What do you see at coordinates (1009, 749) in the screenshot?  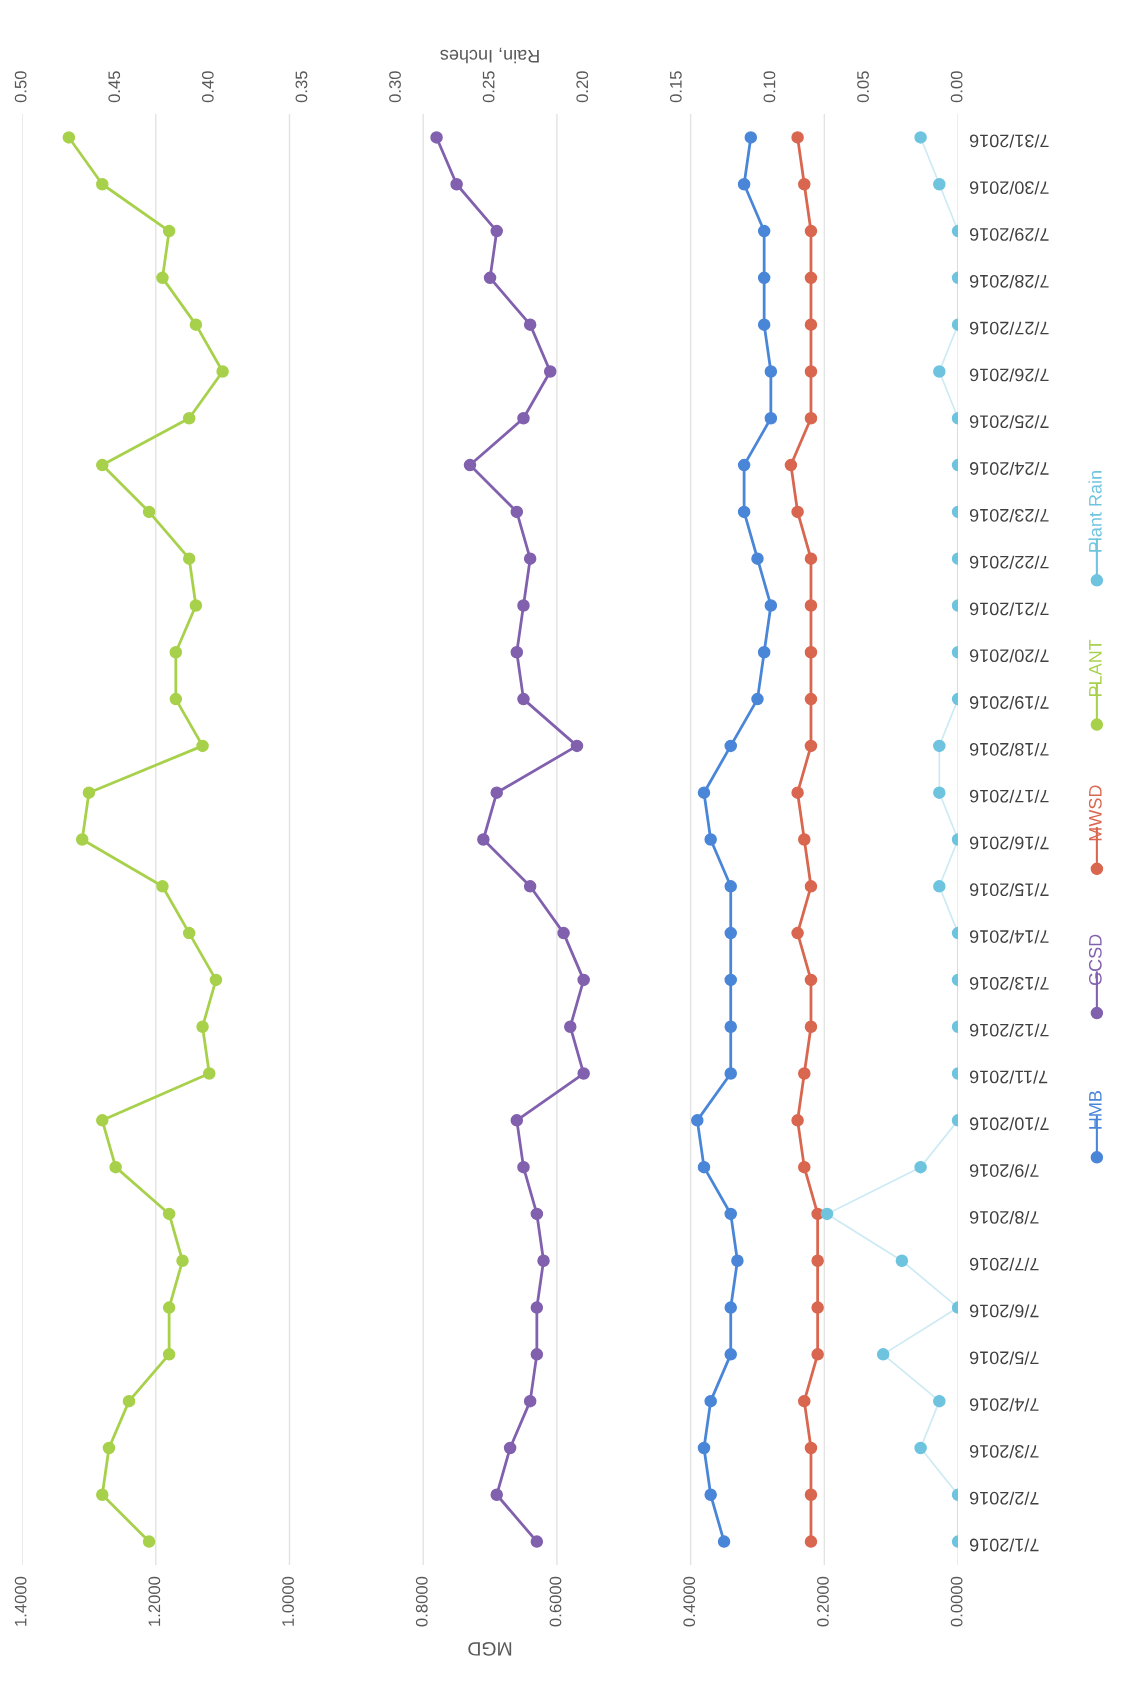 I see `y-tick-label: 7/18/2016` at bounding box center [1009, 749].